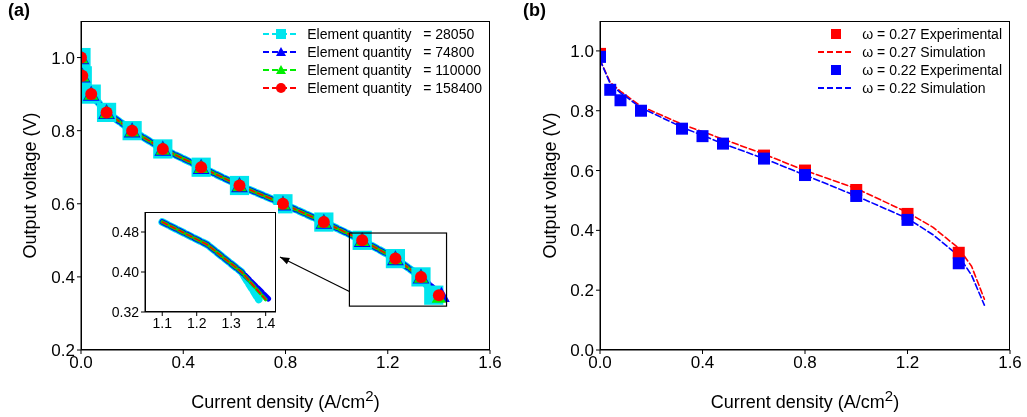 This screenshot has height=417, width=1027. Describe the element at coordinates (265, 322) in the screenshot. I see `x-tick-label: 1.4` at that location.